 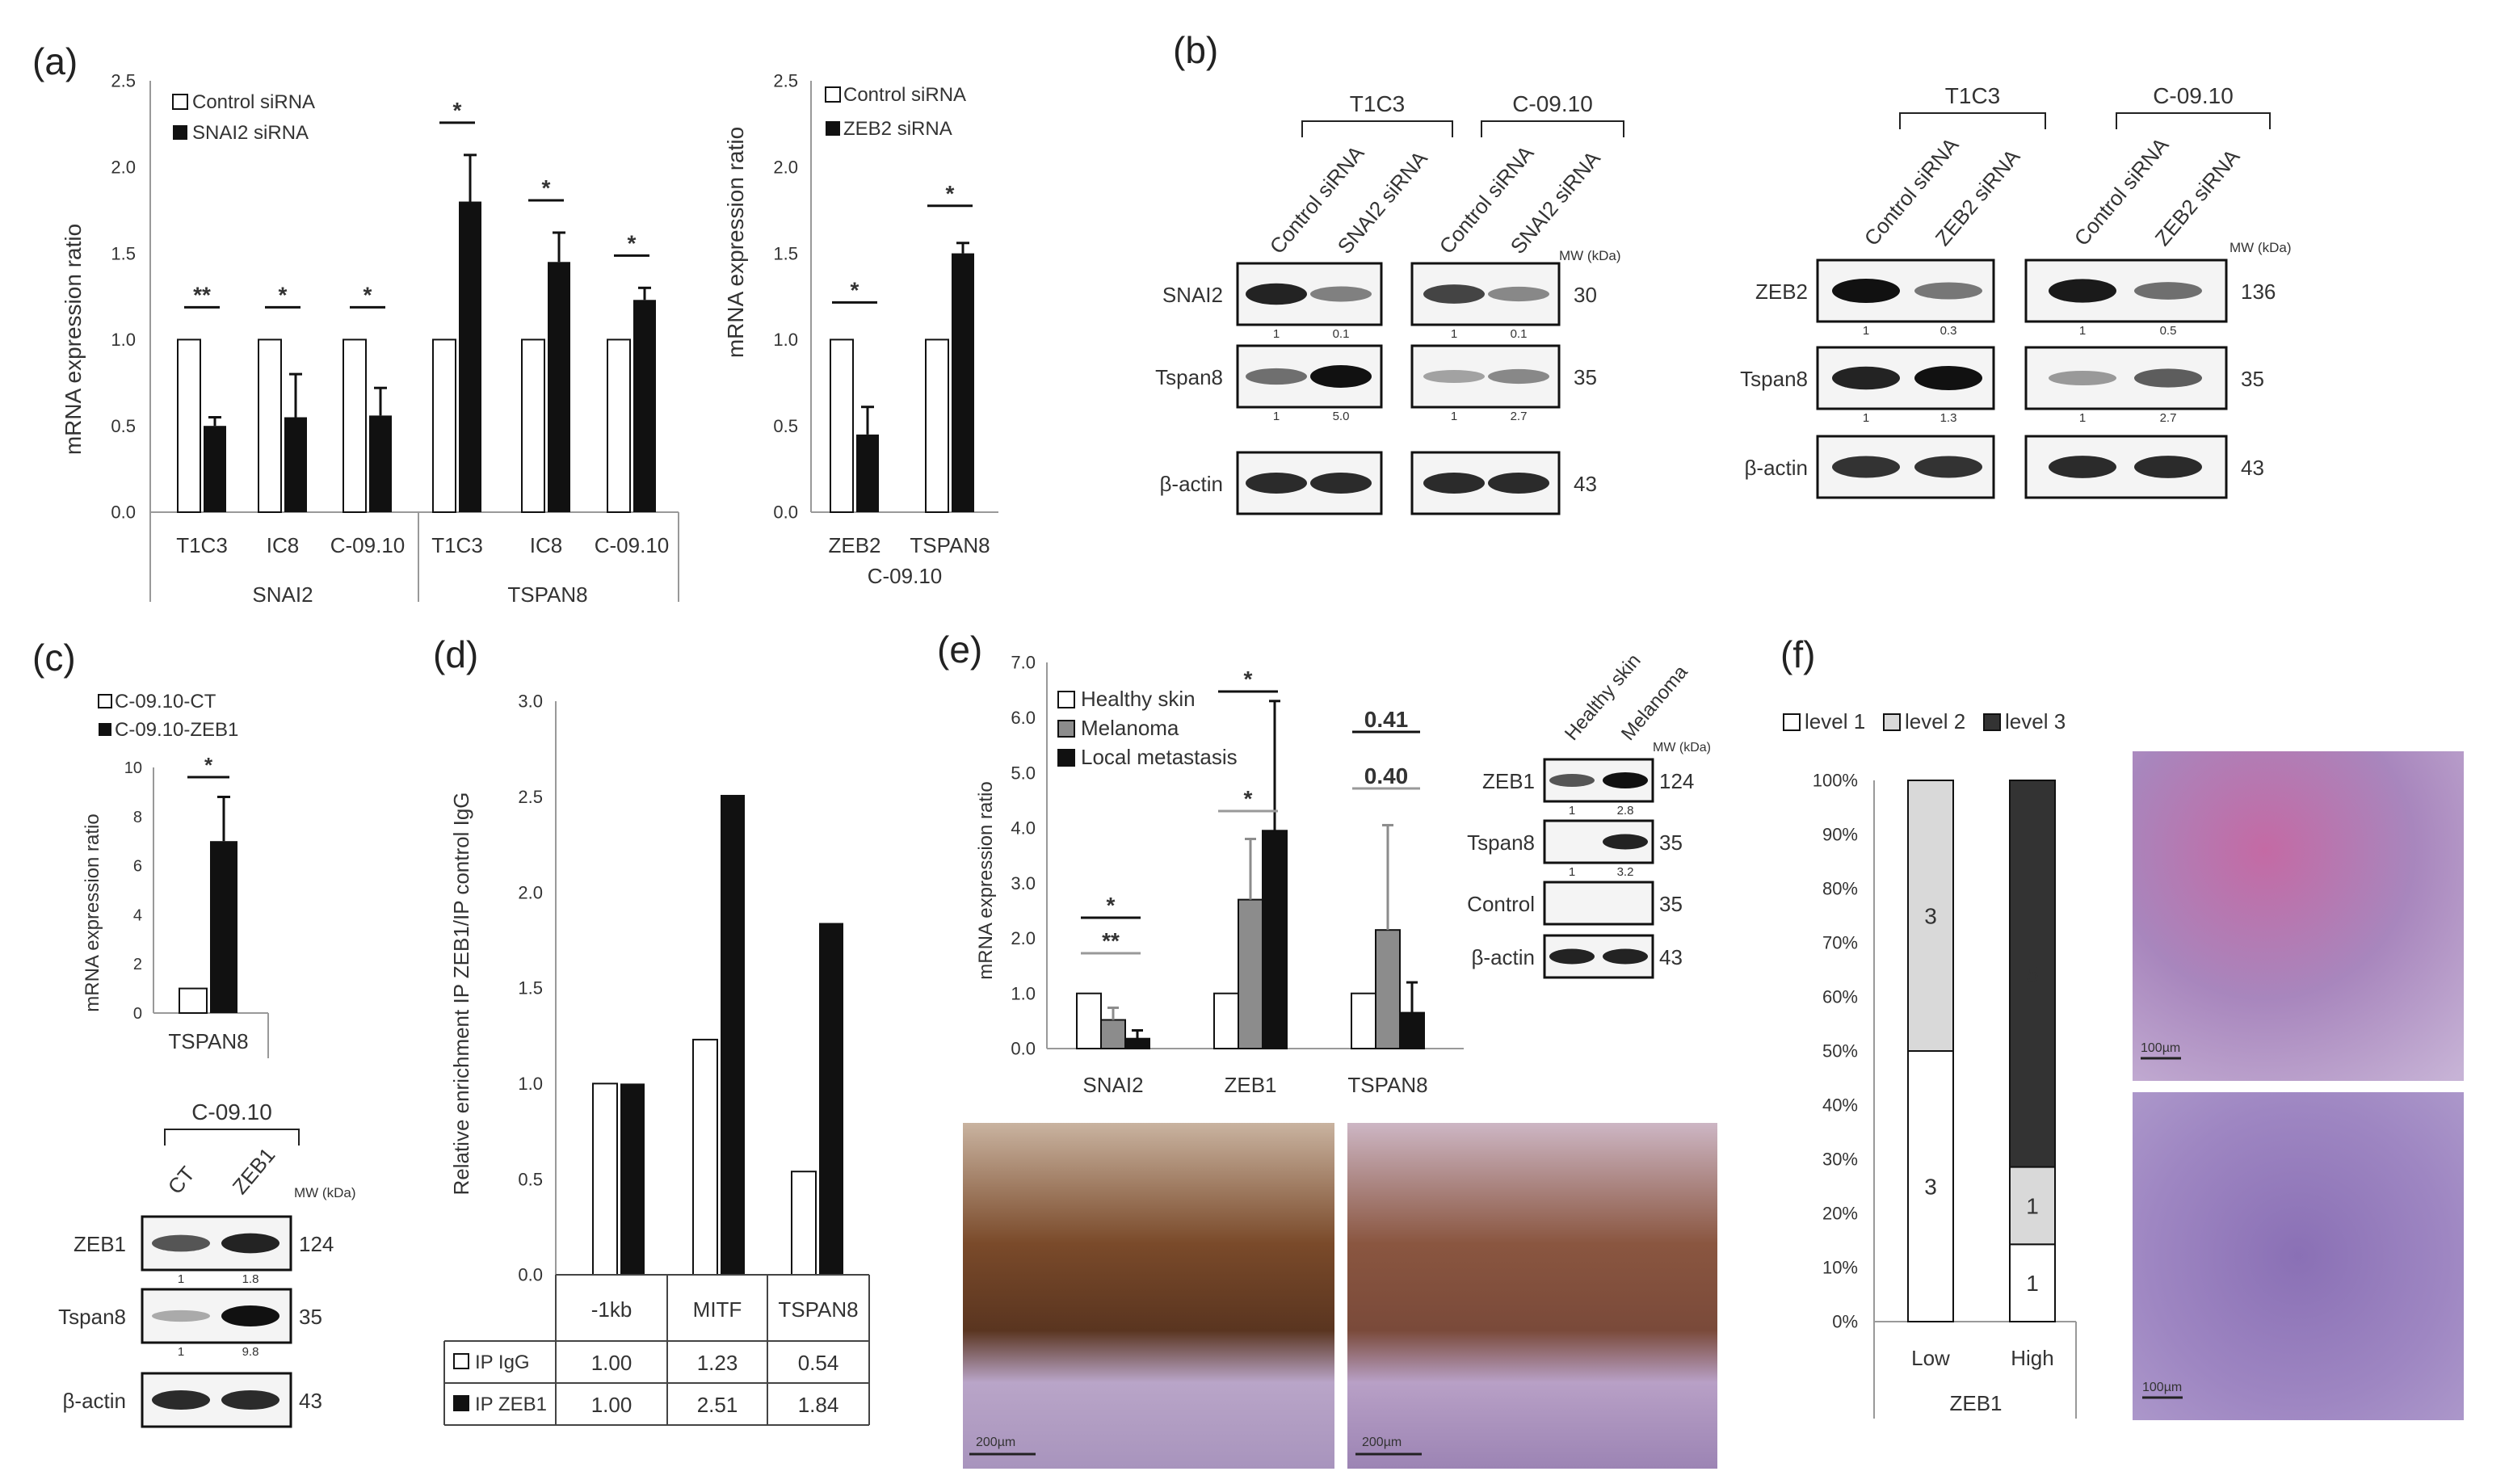 I want to click on e-legend-item: Local metastasis, so click(x=1159, y=757).